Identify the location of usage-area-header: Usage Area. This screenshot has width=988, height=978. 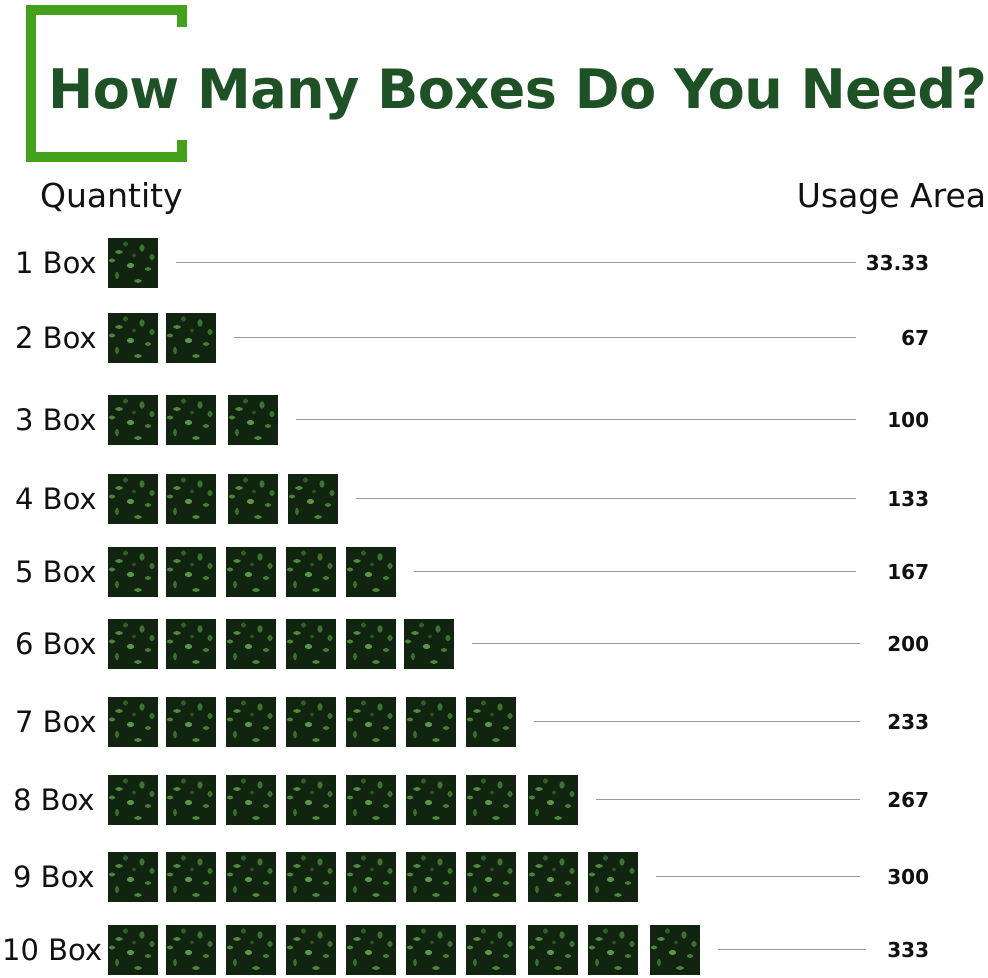
(891, 195).